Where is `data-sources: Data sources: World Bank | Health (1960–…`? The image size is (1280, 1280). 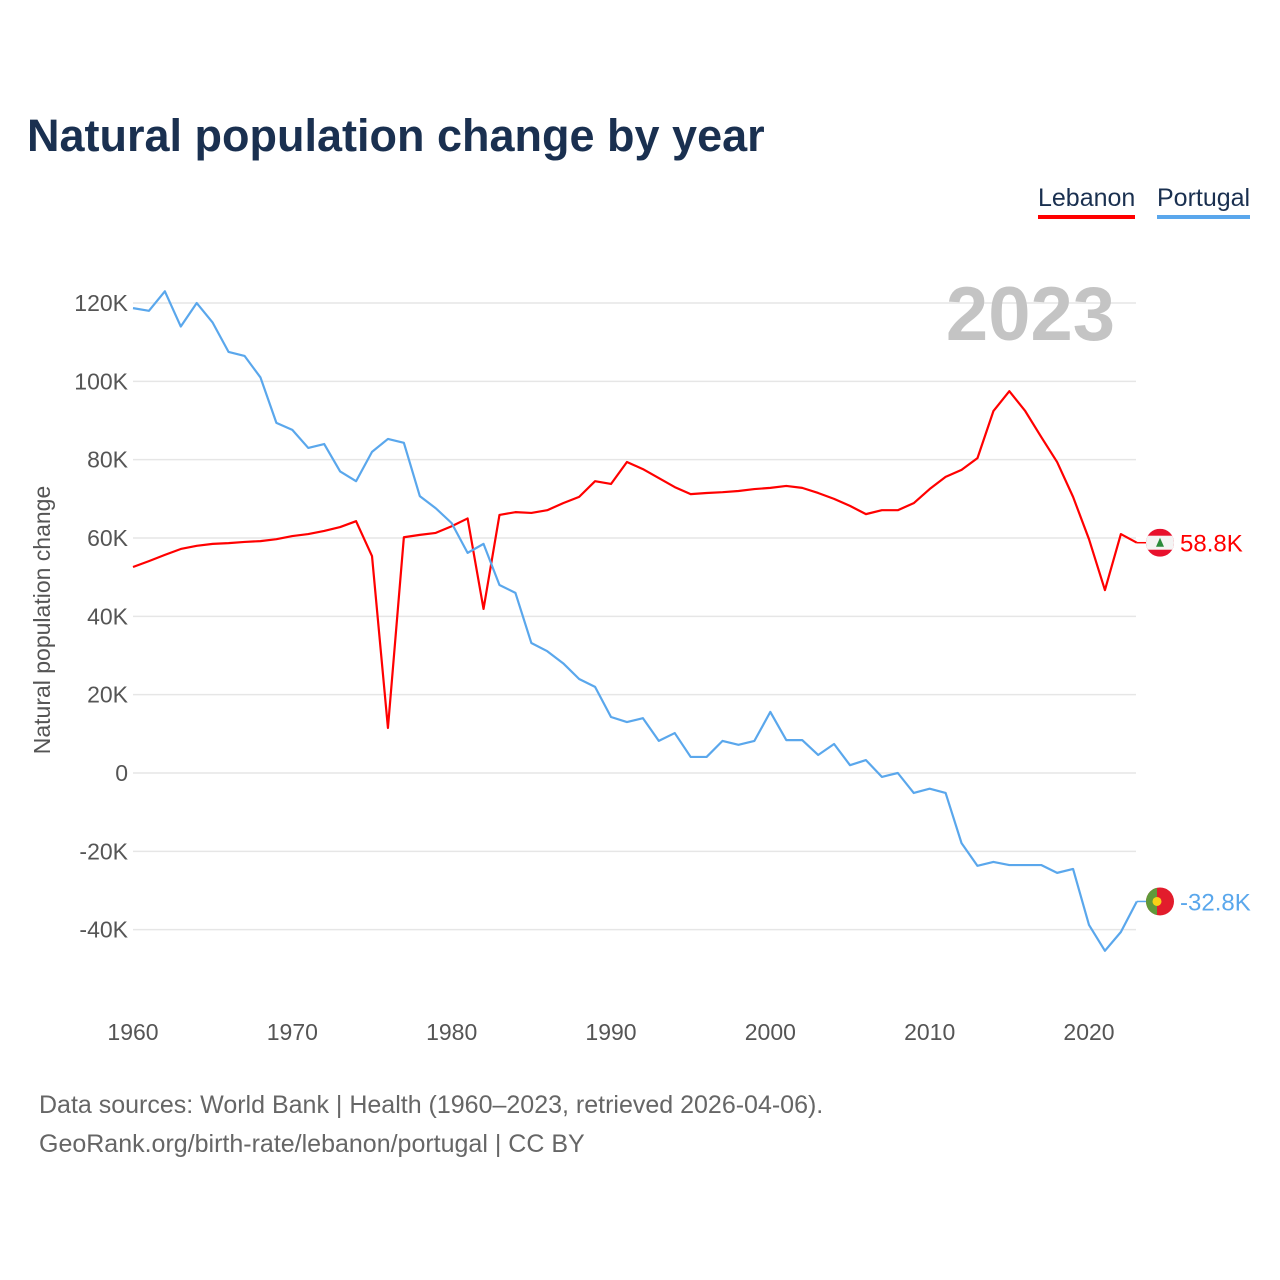 data-sources: Data sources: World Bank | Health (1960–… is located at coordinates (431, 1105).